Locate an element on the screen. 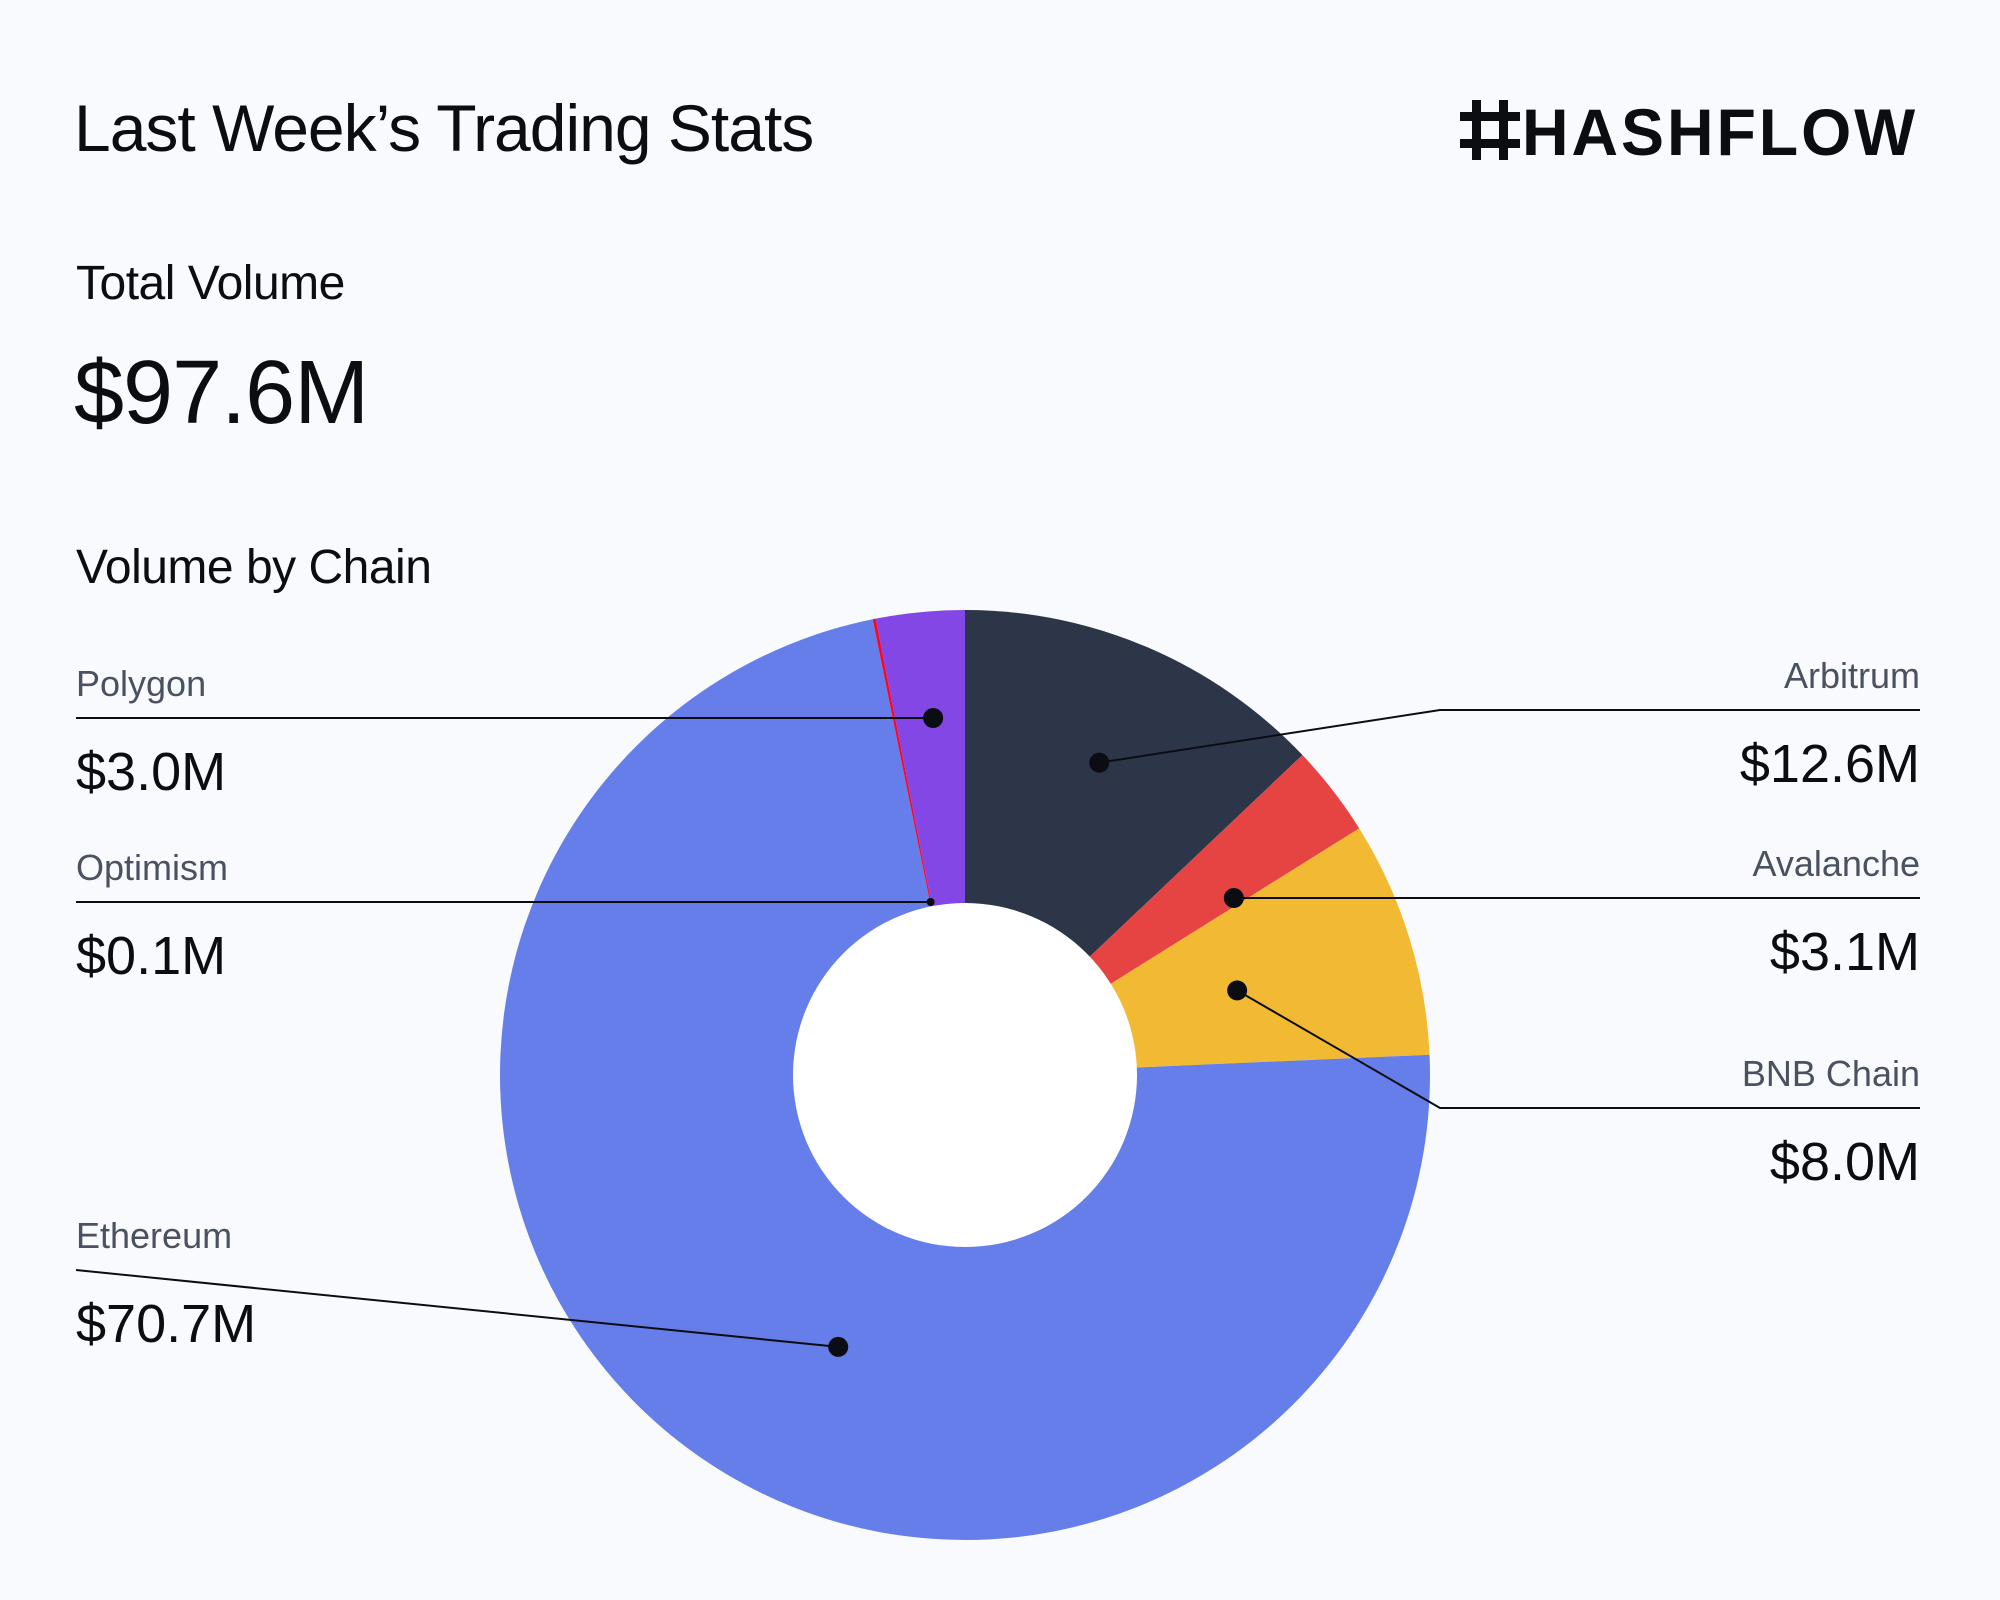 The width and height of the screenshot is (2000, 1600). callout-avalanche: Avalanche $3.1M is located at coordinates (1571, 912).